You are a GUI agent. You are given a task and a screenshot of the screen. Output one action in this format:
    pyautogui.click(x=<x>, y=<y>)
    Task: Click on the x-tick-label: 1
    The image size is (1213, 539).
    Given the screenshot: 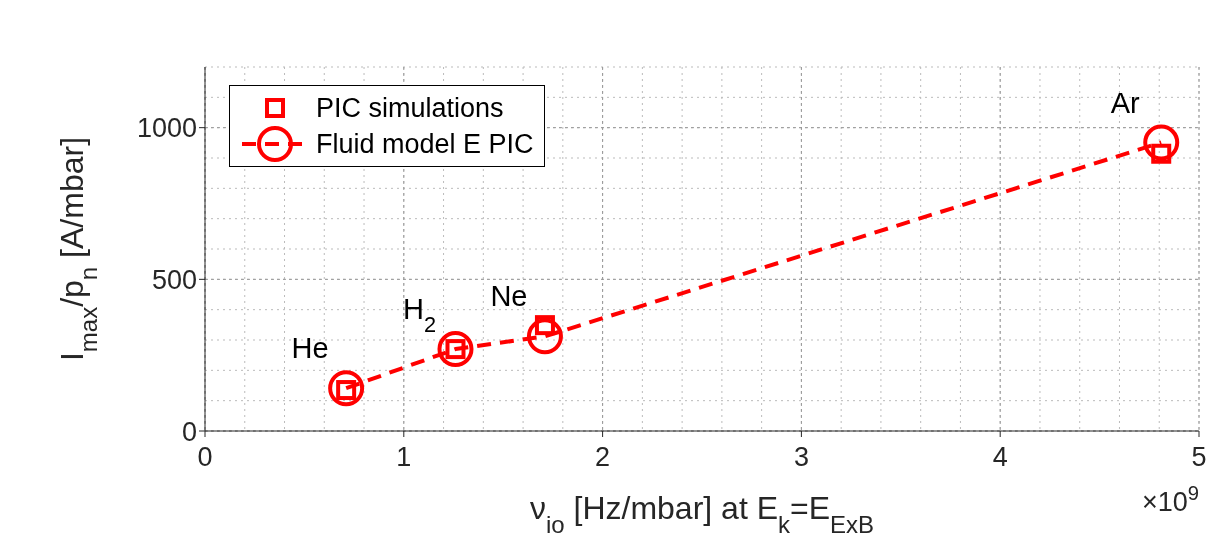 What is the action you would take?
    pyautogui.click(x=404, y=457)
    